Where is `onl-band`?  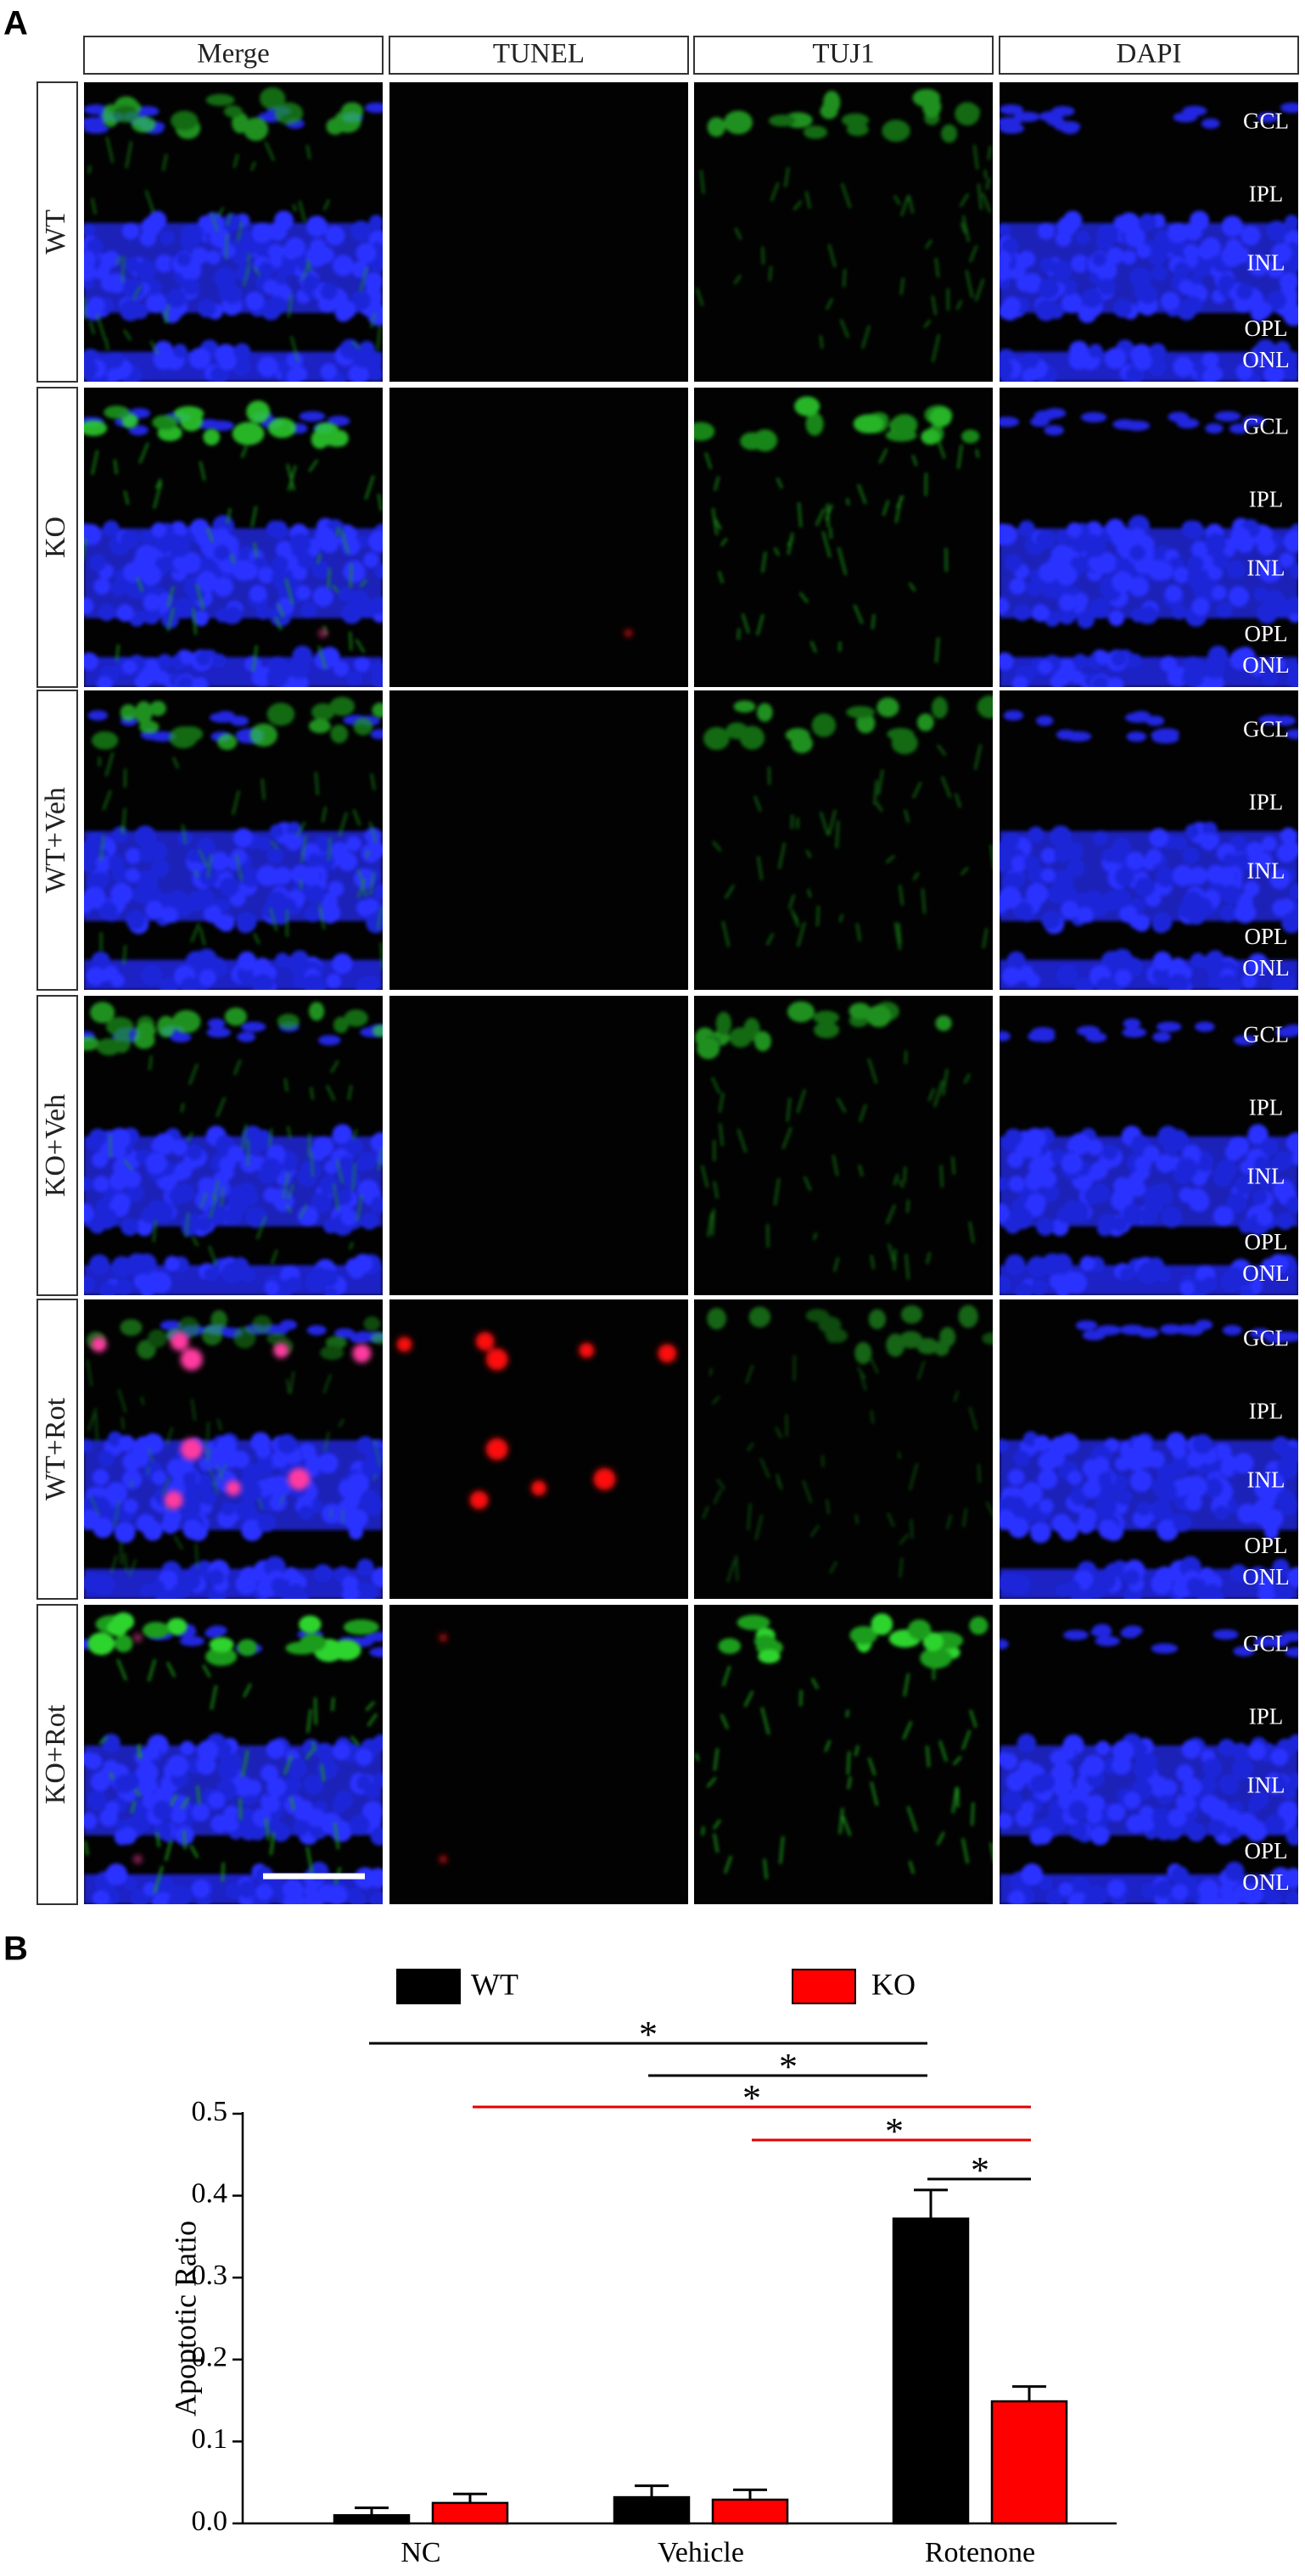
onl-band is located at coordinates (233, 1583).